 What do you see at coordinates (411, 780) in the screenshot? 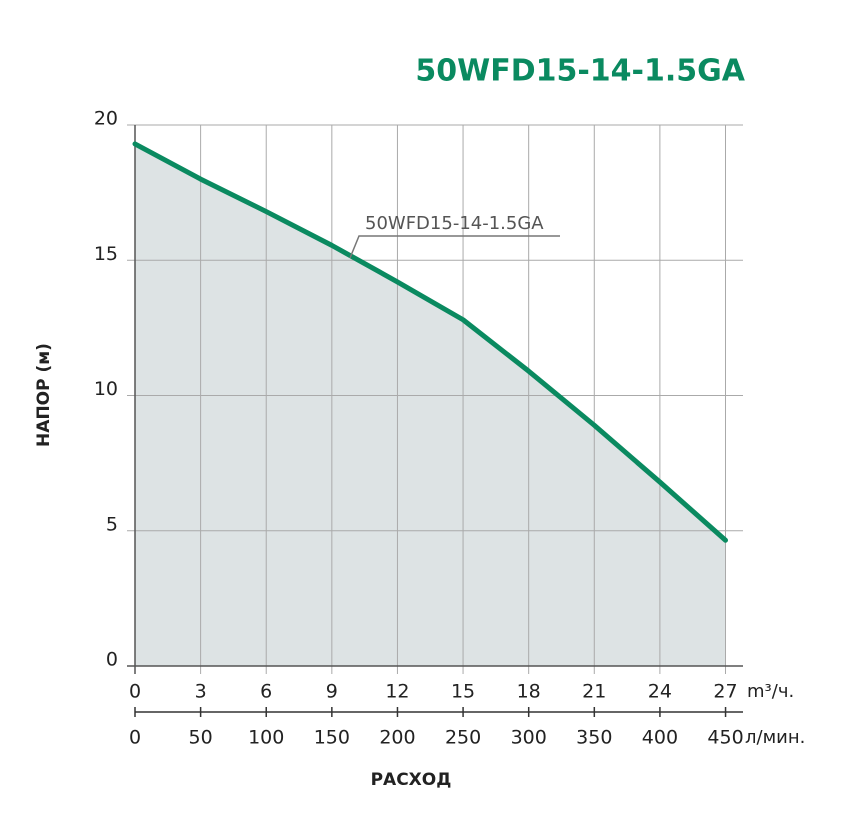
I see `x-axis-label: РАСХОД` at bounding box center [411, 780].